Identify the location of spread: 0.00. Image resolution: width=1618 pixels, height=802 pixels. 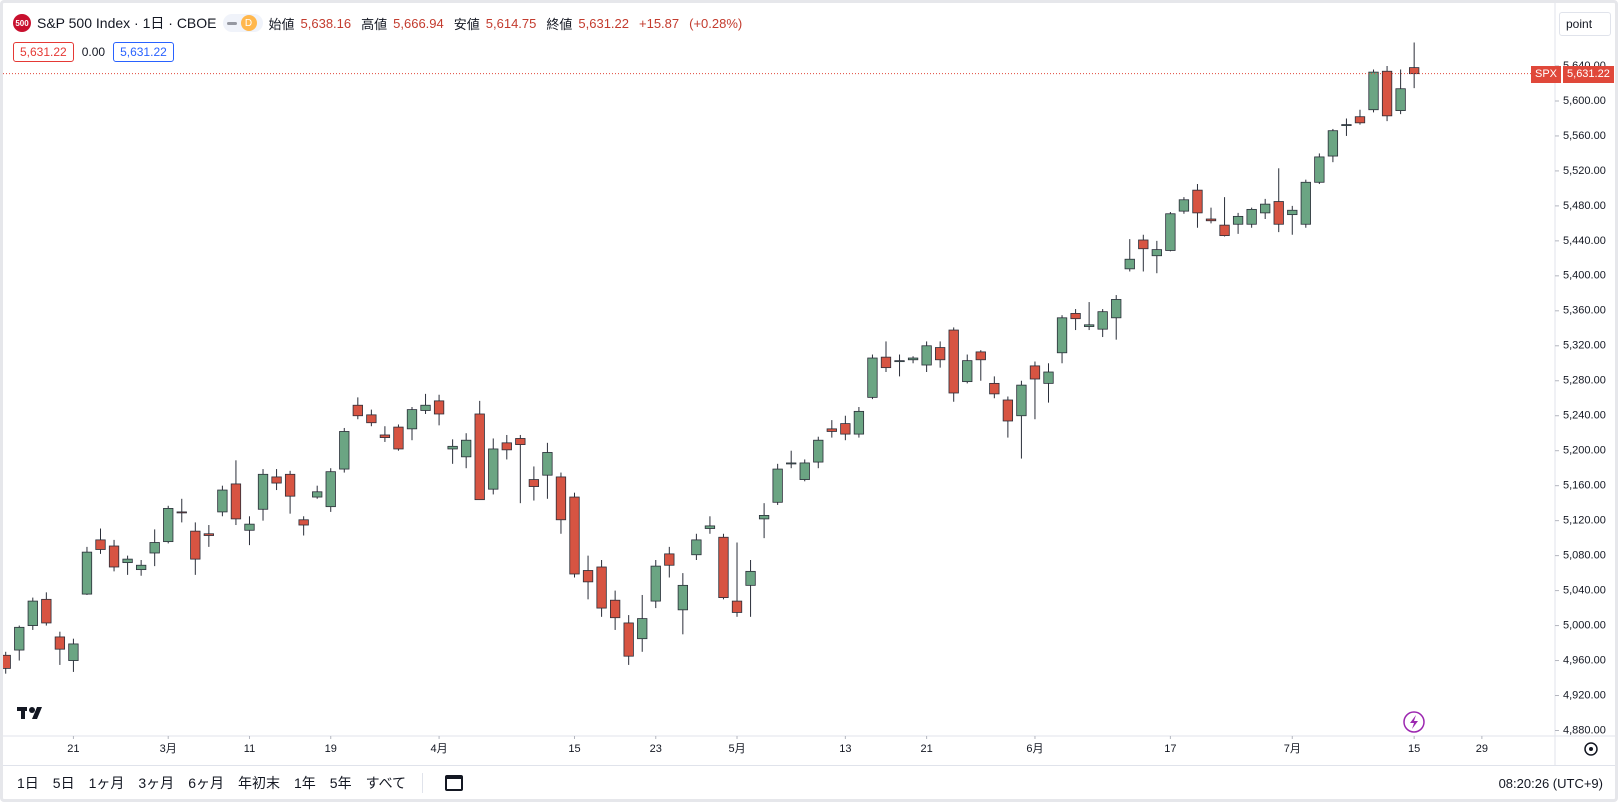
(93, 52).